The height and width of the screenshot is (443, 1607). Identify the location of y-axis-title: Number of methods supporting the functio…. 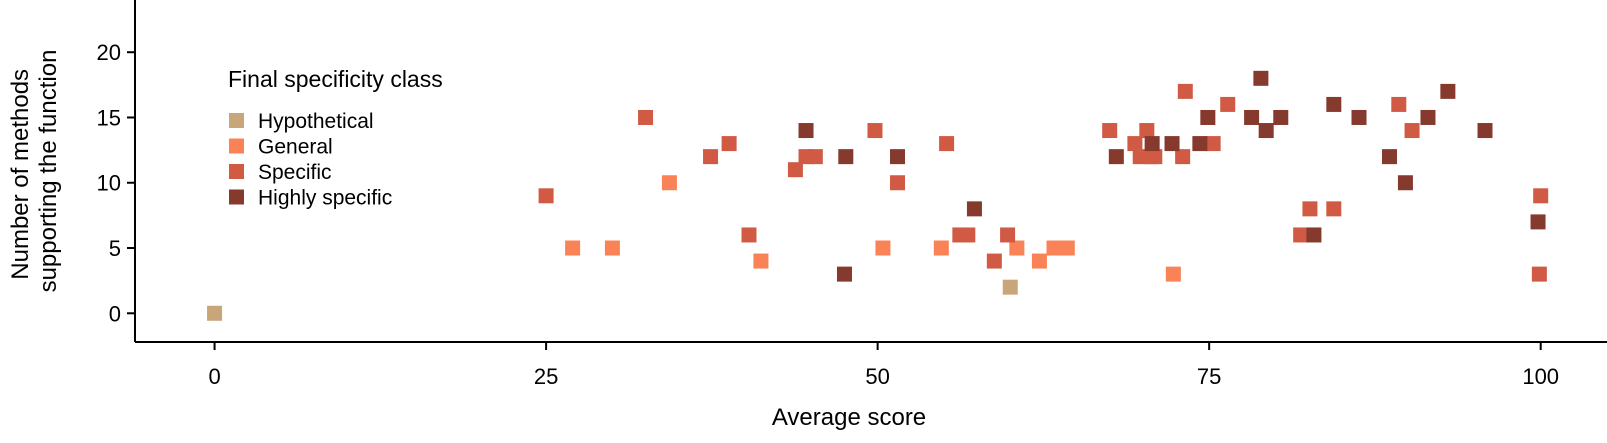
(34, 171).